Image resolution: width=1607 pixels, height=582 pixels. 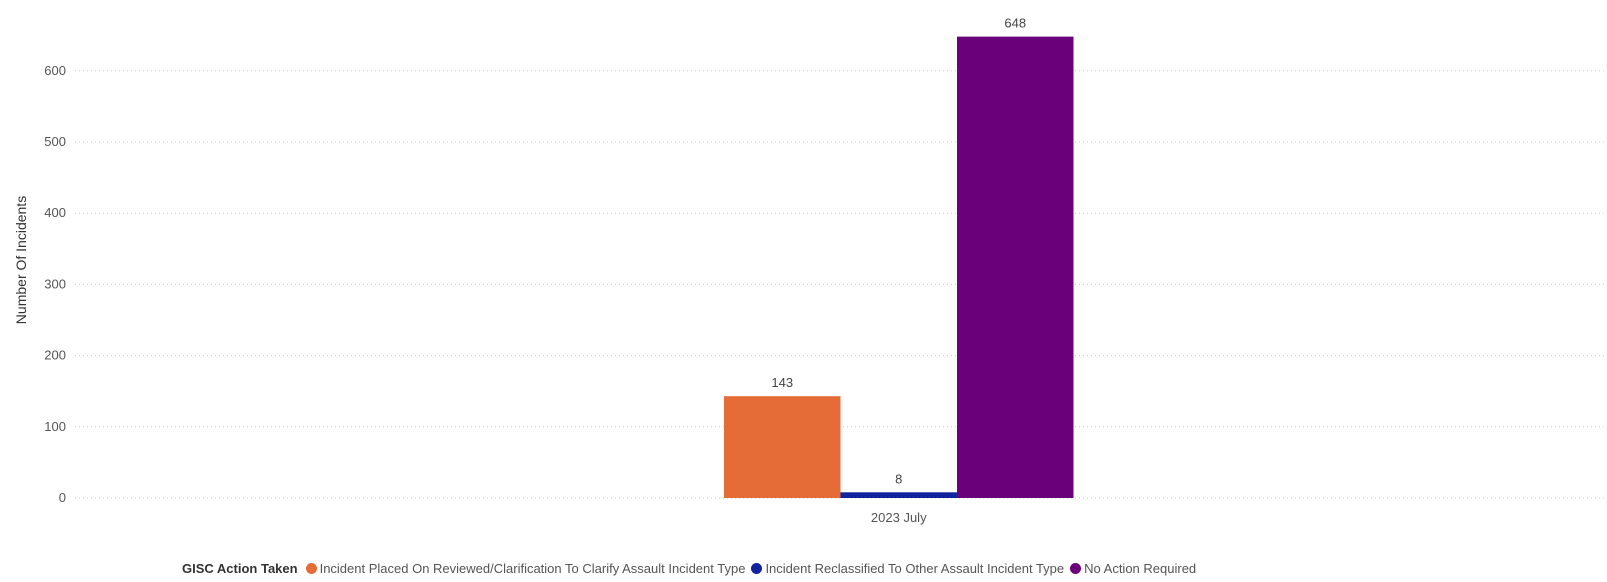 I want to click on data-label: 648, so click(x=1015, y=23).